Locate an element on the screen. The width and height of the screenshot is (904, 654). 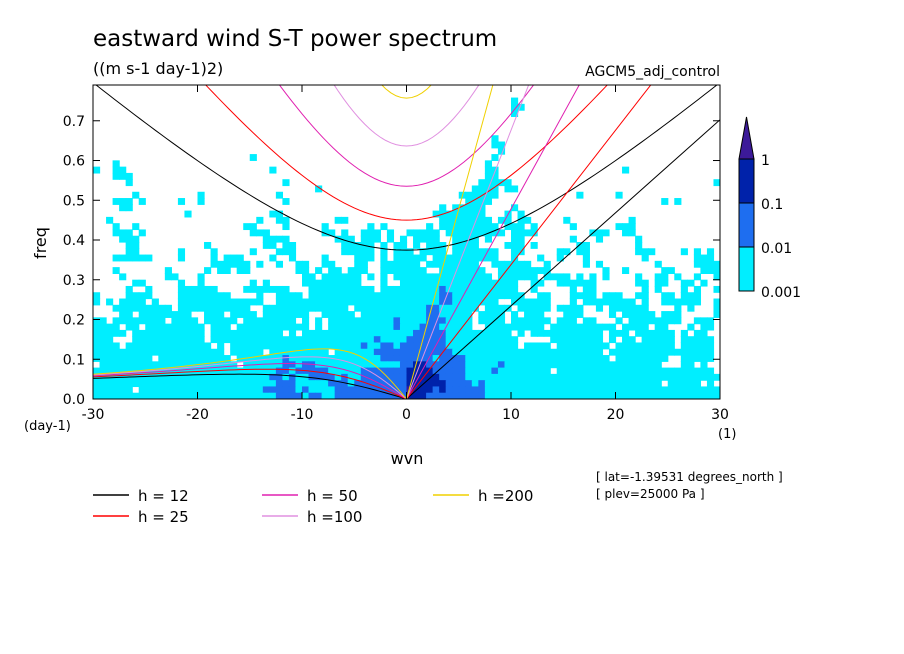
rossby-curve is located at coordinates (250, 377).